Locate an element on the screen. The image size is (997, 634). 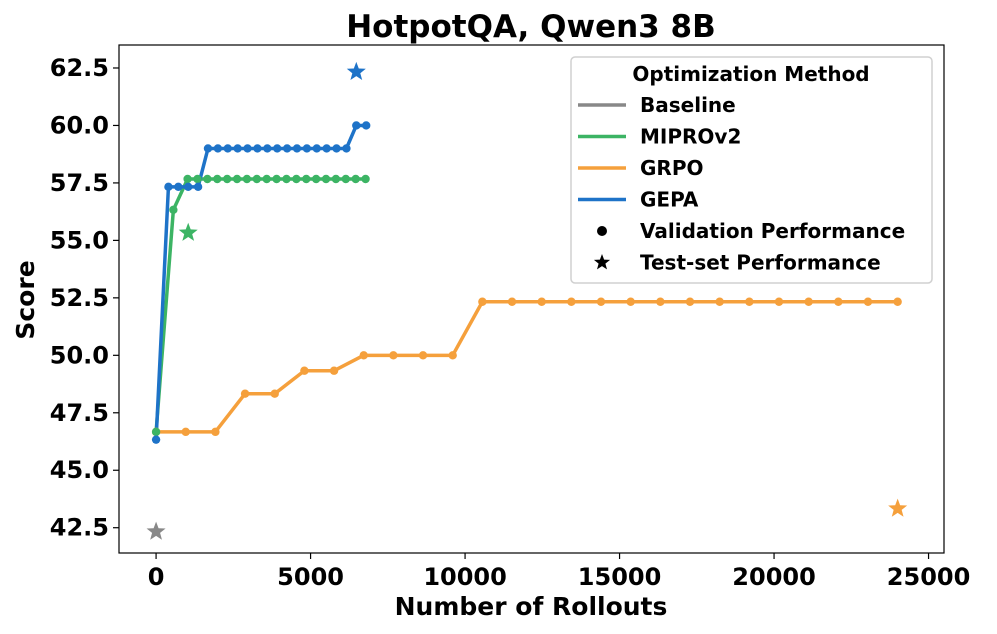
x-tick-label: 0 is located at coordinates (156, 577).